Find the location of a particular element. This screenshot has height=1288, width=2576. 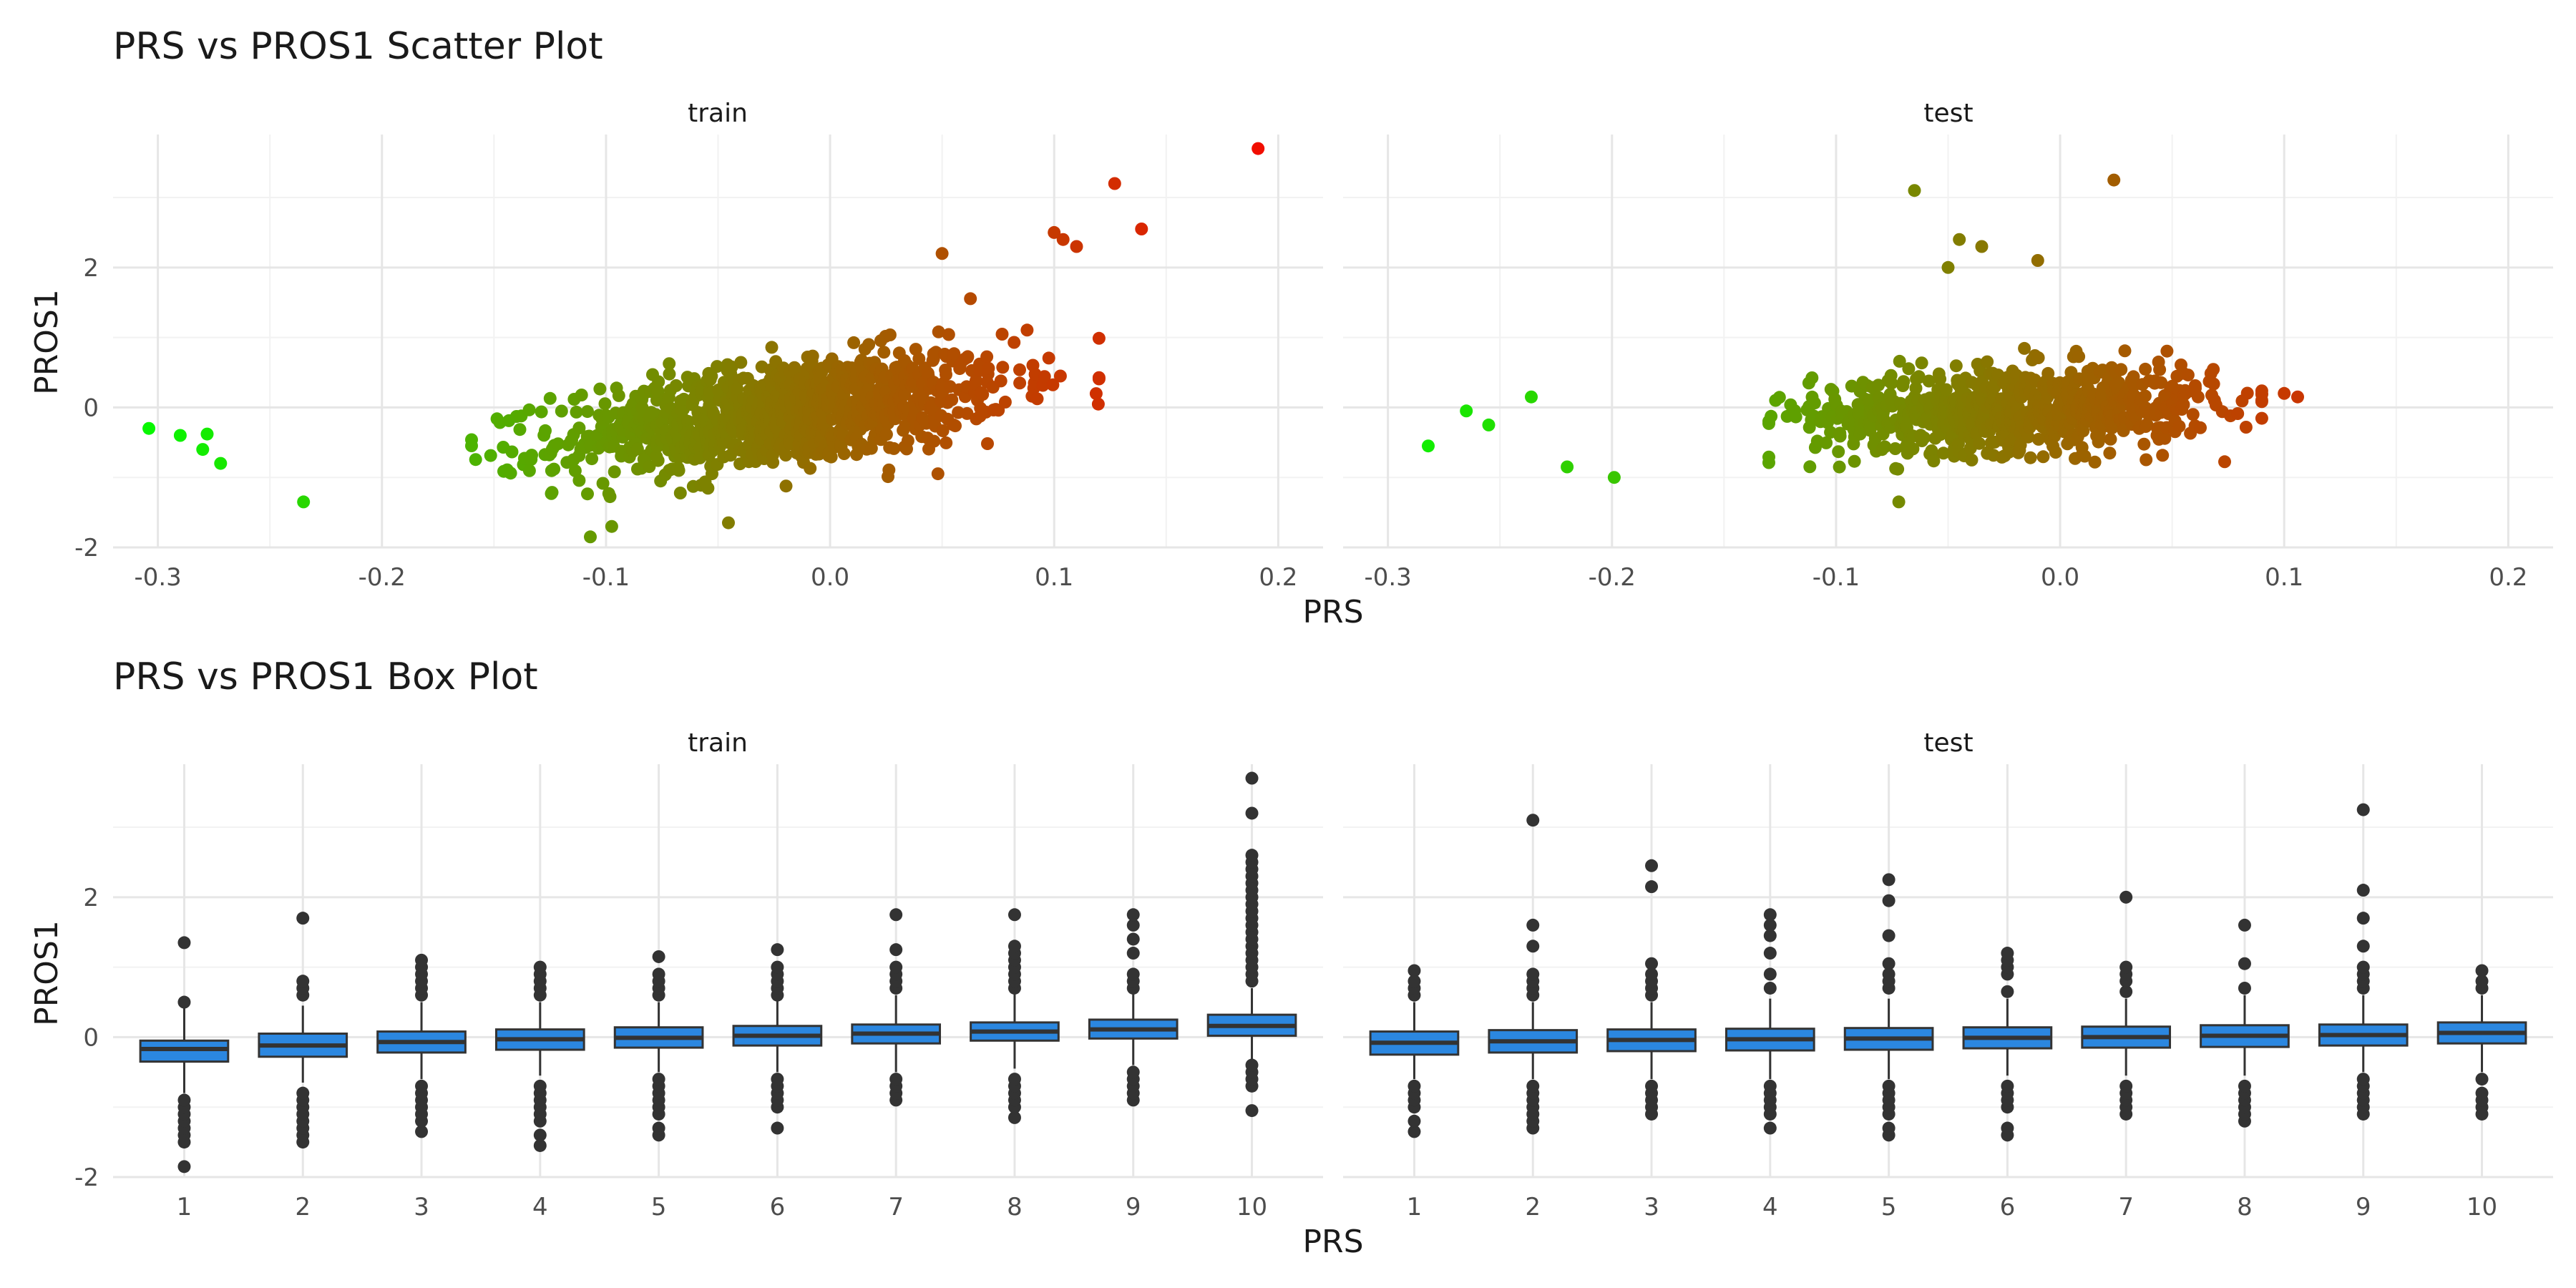

x-tick-label: -0.1 is located at coordinates (1836, 577).